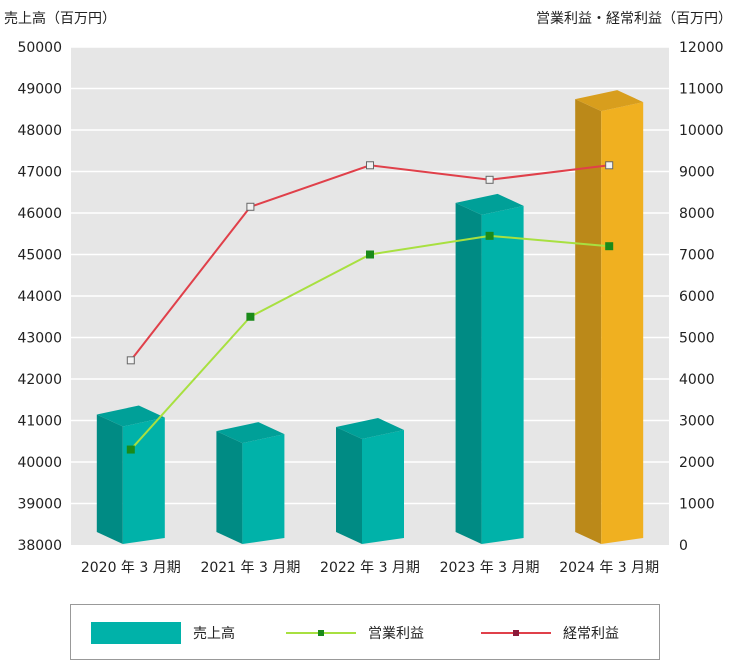 The height and width of the screenshot is (667, 740). Describe the element at coordinates (136, 633) in the screenshot. I see `legend-swatch-sales` at that location.